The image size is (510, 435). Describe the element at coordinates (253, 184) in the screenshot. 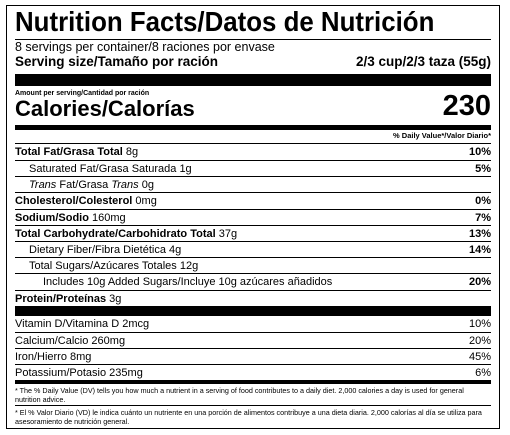

I see `nutrient-row-trans-fat: Trans Fat/Grasa Trans 0g` at that location.